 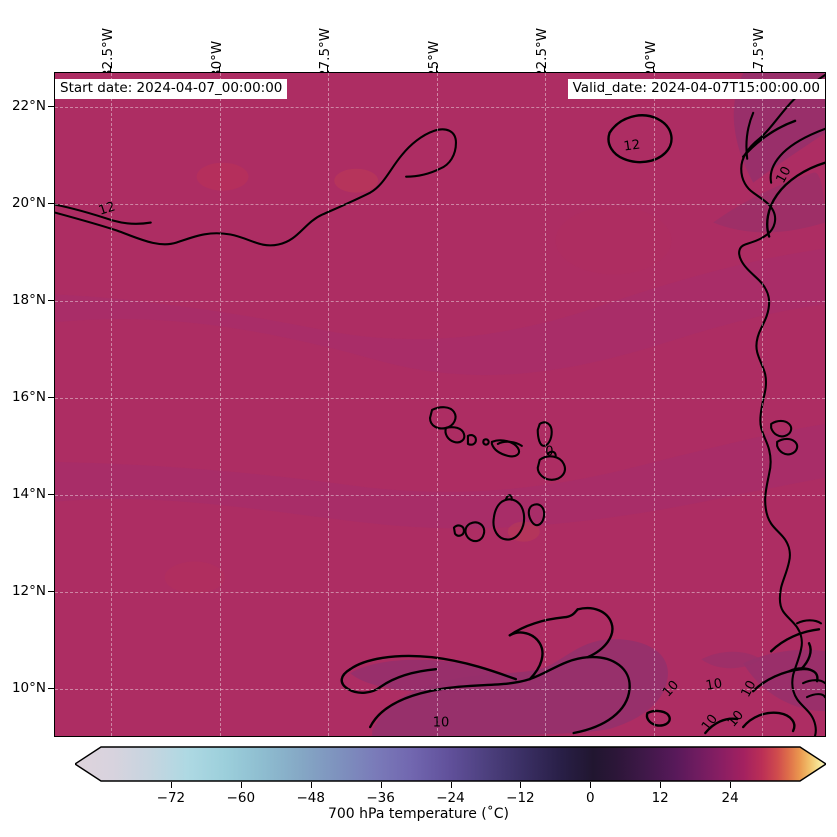 What do you see at coordinates (28, 591) in the screenshot?
I see `latitude-tick-label: 12°N` at bounding box center [28, 591].